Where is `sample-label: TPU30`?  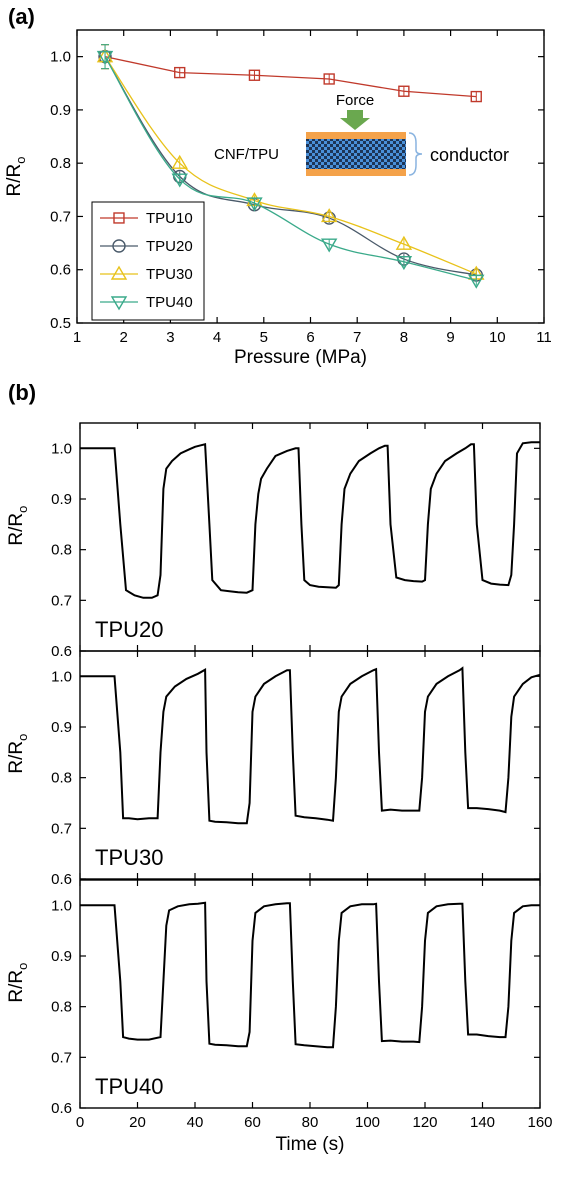
sample-label: TPU30 is located at coordinates (129, 857).